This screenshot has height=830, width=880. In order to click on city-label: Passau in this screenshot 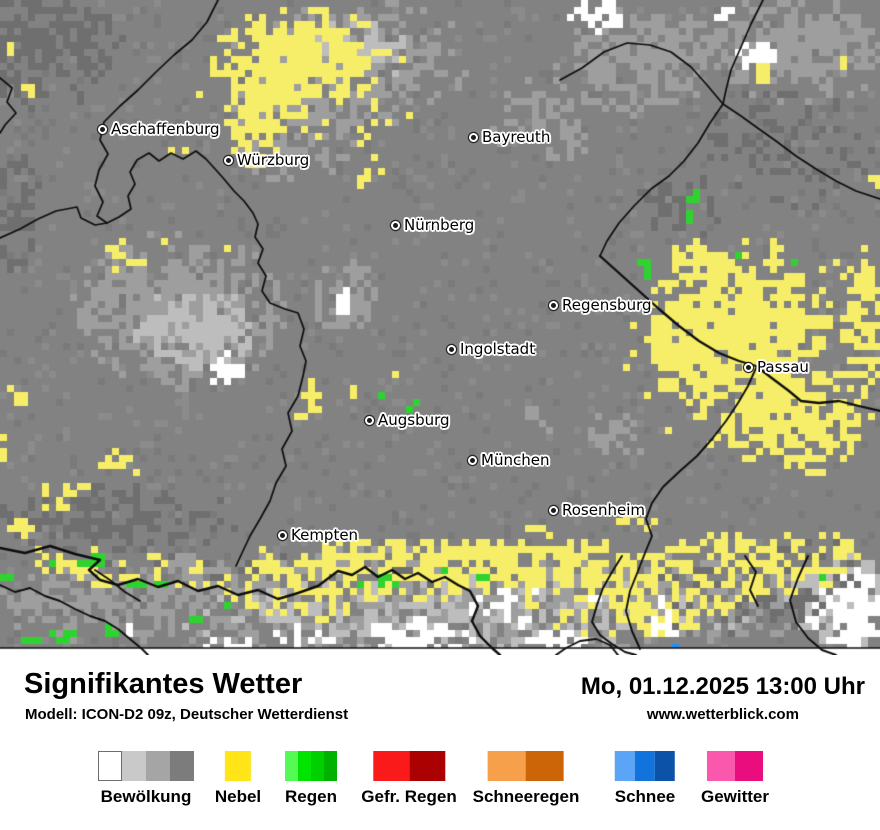, I will do `click(783, 367)`.